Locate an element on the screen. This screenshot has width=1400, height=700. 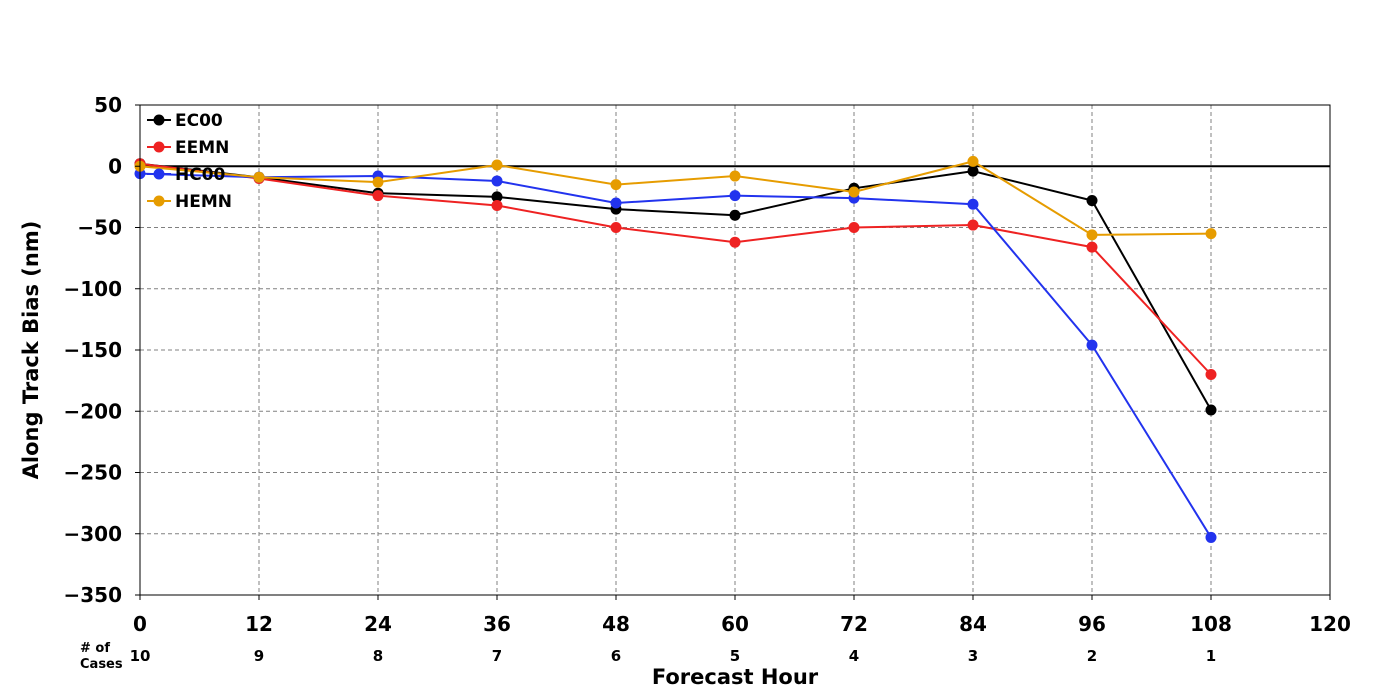
legend-item-hc00: HC00 is located at coordinates (186, 175).